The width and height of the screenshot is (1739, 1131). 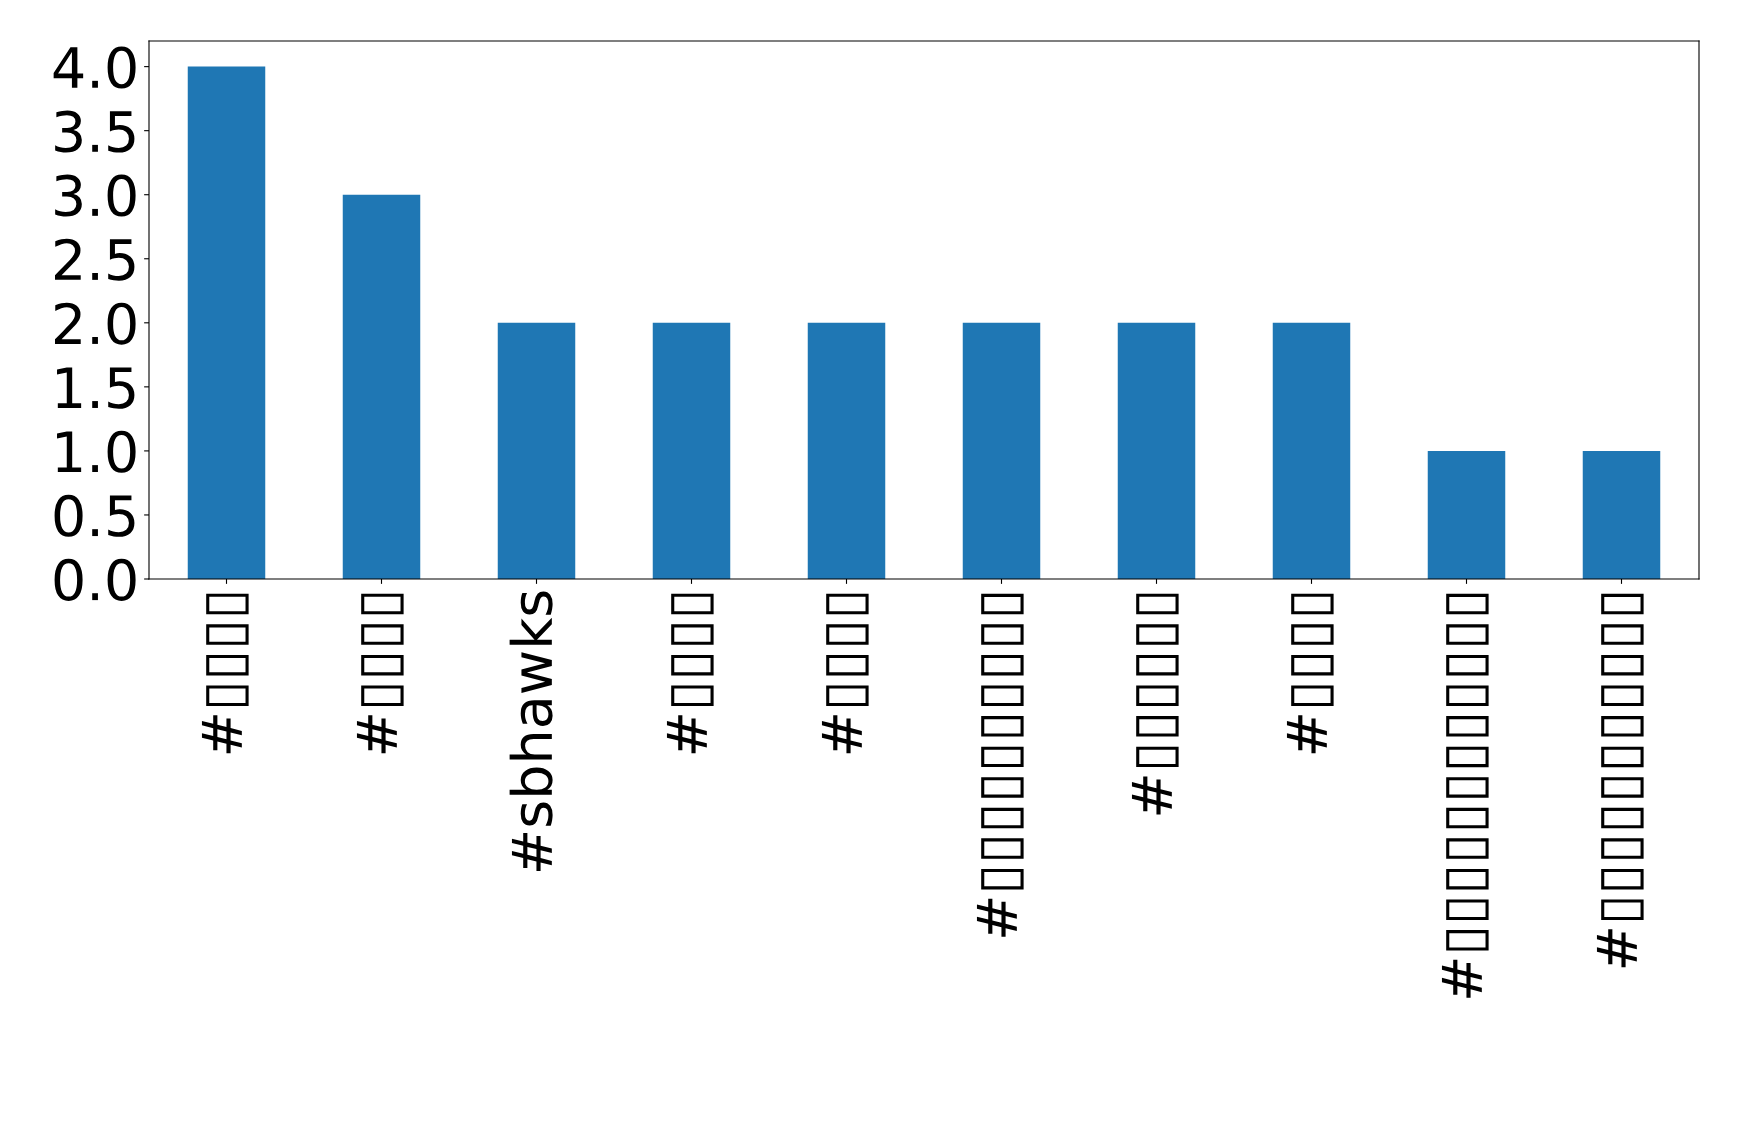 What do you see at coordinates (1620, 780) in the screenshot?
I see `x-tick-label: #▯▯▯▯▯▯▯▯▯▯▯` at bounding box center [1620, 780].